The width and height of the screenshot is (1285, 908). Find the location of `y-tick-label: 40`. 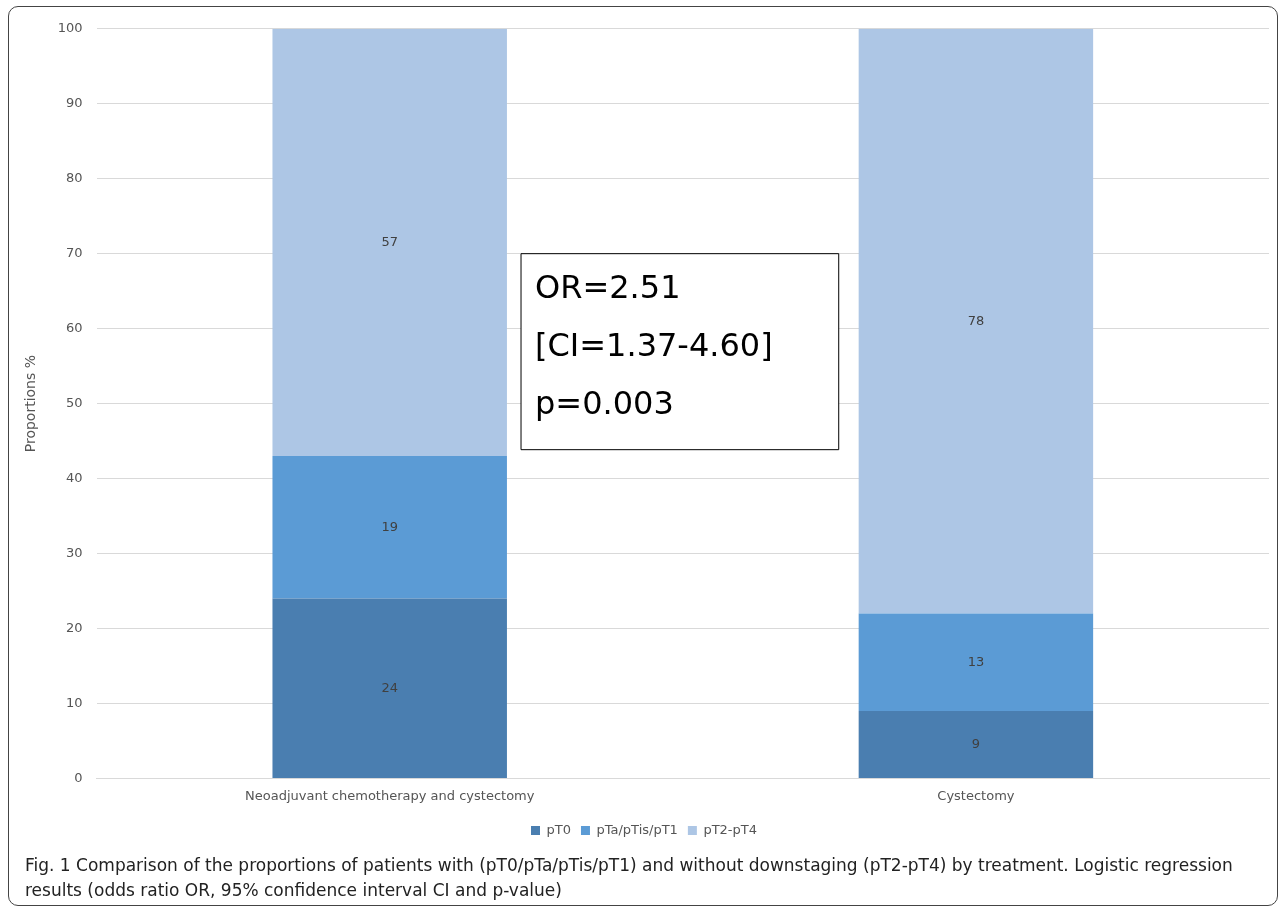

y-tick-label: 40 is located at coordinates (74, 477).